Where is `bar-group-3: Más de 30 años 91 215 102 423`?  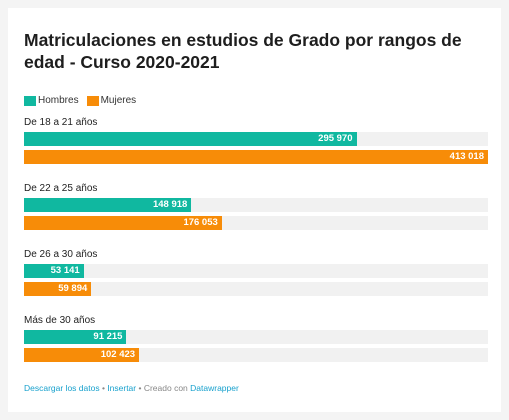 bar-group-3: Más de 30 años 91 215 102 423 is located at coordinates (256, 347).